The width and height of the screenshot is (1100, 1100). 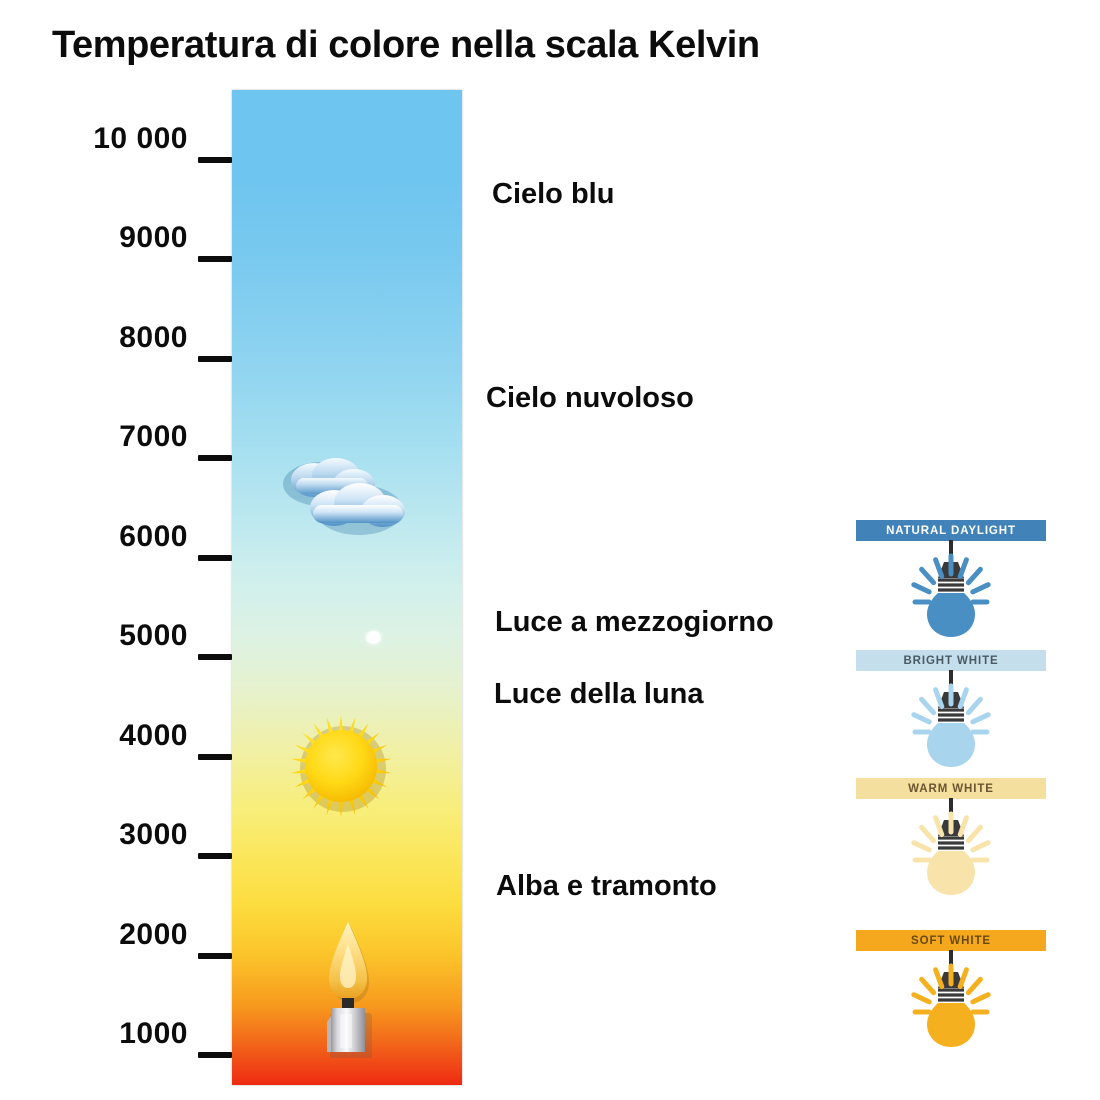 I want to click on axis-tick-label: 4000, so click(x=153, y=735).